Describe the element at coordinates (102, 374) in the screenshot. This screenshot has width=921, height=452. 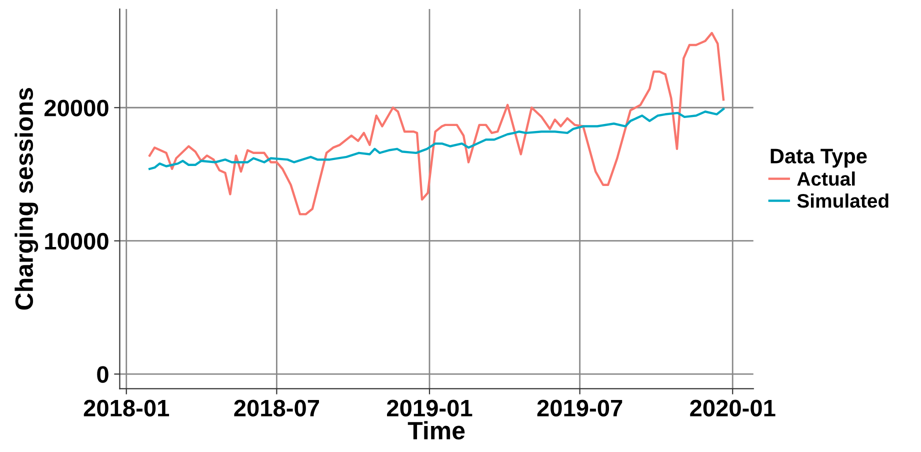
I see `y-tick-label: 0` at that location.